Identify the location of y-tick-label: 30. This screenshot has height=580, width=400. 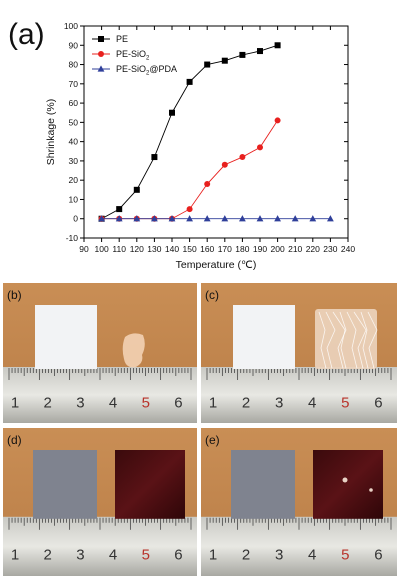
(74, 161).